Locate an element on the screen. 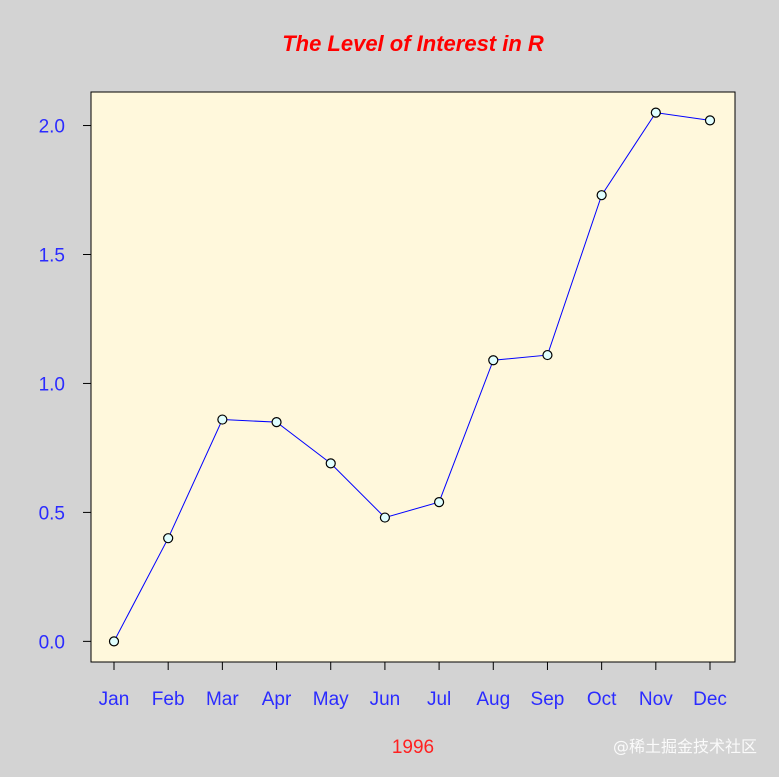 The height and width of the screenshot is (777, 779). data-point-feb is located at coordinates (168, 538).